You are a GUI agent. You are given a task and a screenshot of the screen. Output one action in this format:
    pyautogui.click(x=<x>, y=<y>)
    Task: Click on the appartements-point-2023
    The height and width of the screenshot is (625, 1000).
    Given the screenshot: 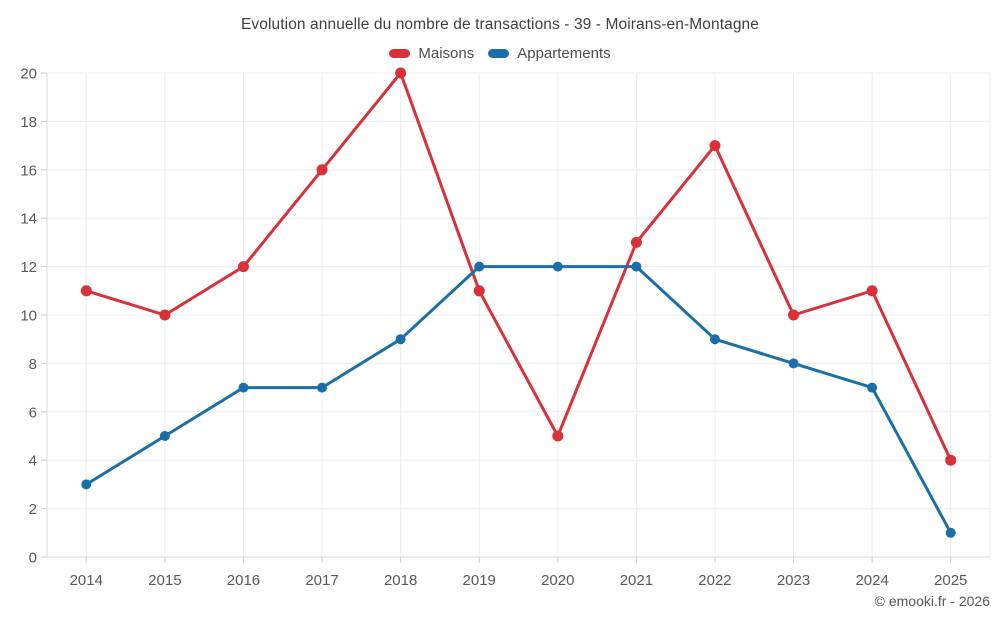 What is the action you would take?
    pyautogui.click(x=793, y=363)
    